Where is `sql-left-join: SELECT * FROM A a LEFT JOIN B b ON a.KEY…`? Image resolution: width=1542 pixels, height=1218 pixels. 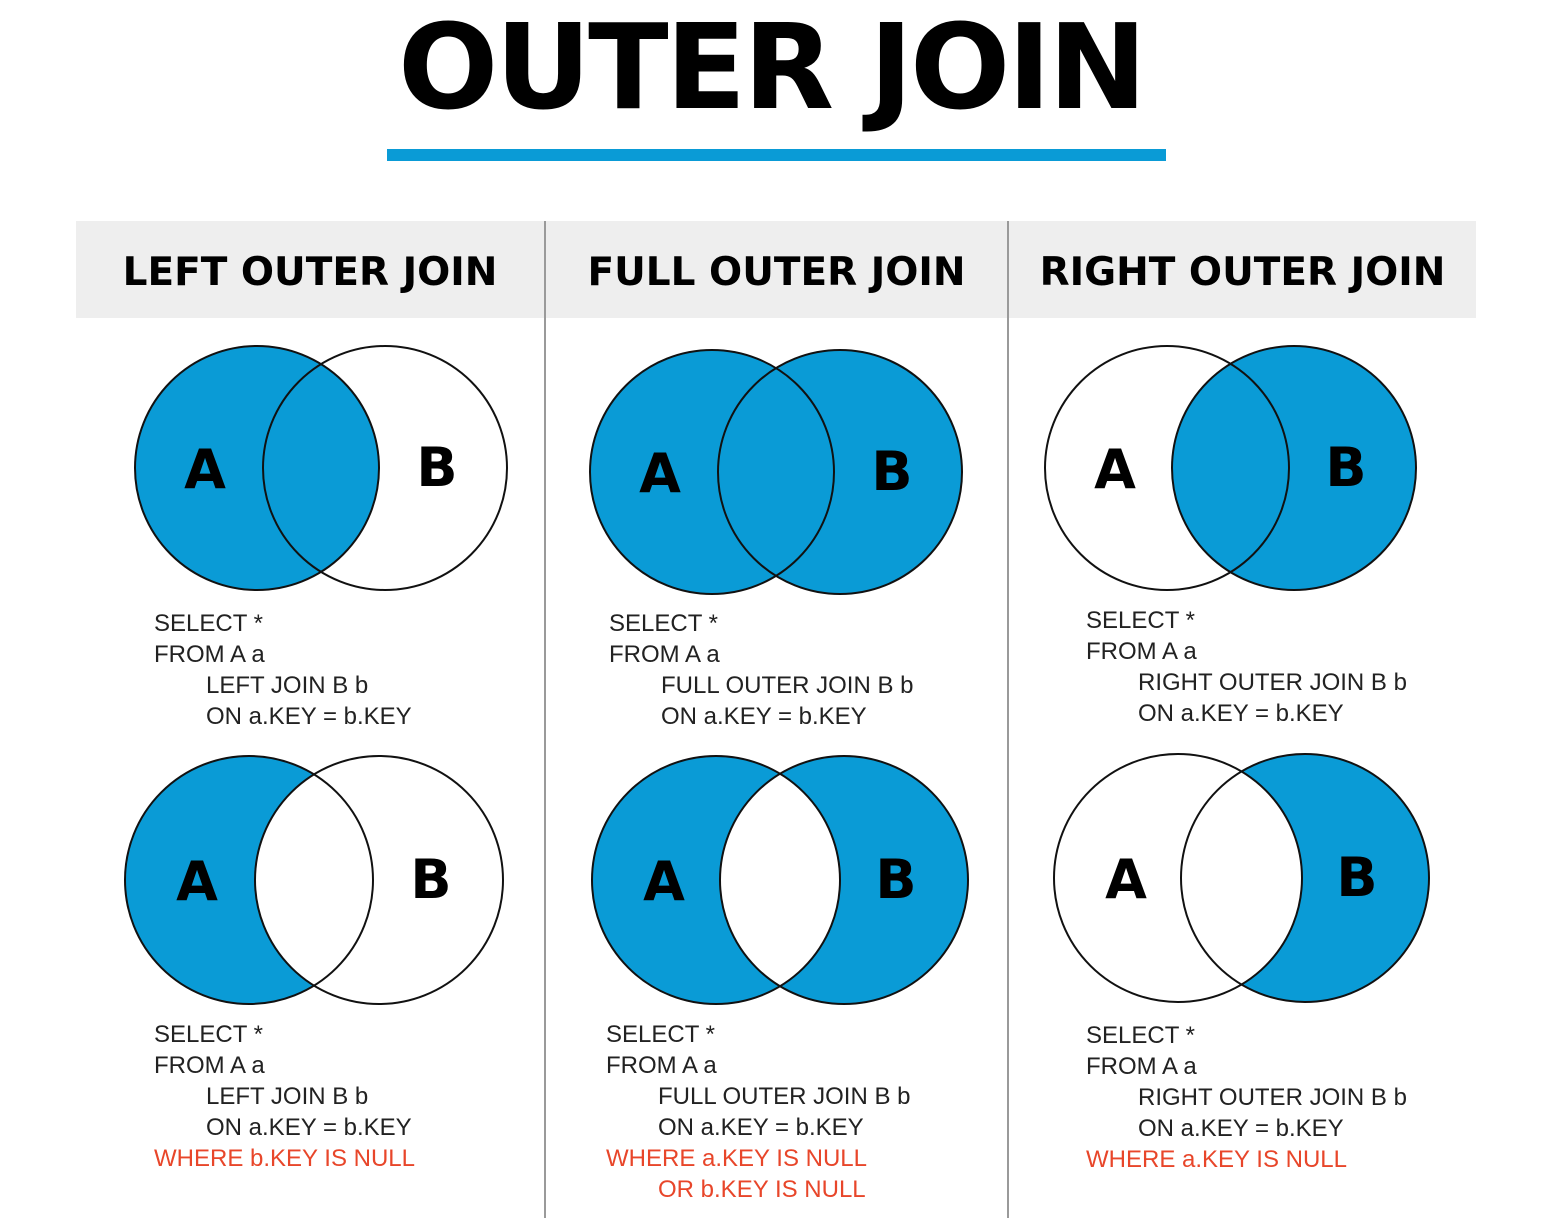 sql-left-join: SELECT * FROM A a LEFT JOIN B b ON a.KEY… is located at coordinates (283, 670).